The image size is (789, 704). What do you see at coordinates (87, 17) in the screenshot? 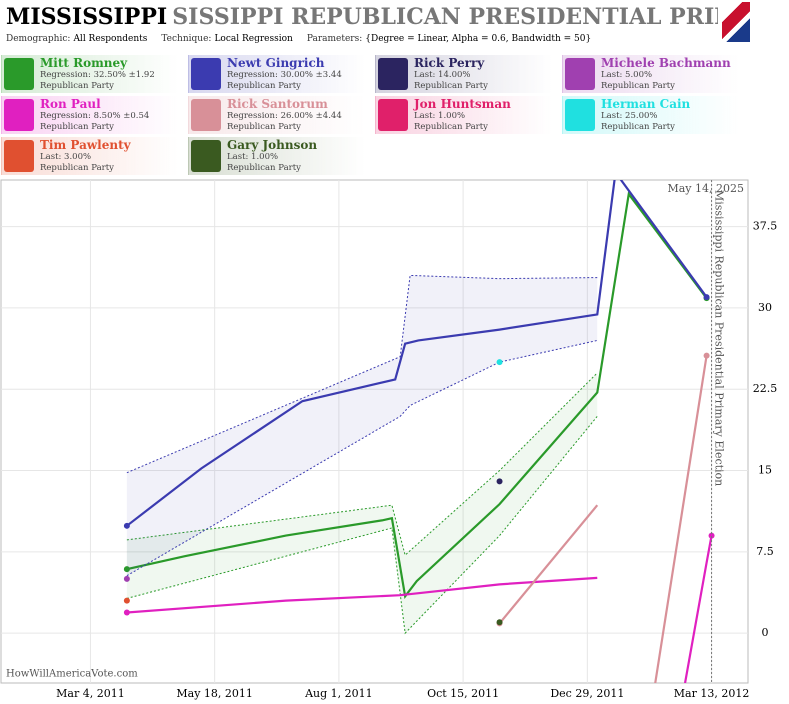
I see `title: MISSISSIPPI` at bounding box center [87, 17].